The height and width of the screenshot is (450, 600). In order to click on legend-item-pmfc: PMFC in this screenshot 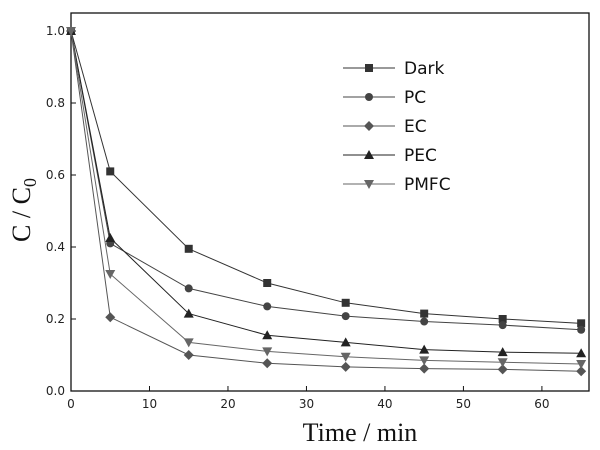, I will do `click(397, 185)`.